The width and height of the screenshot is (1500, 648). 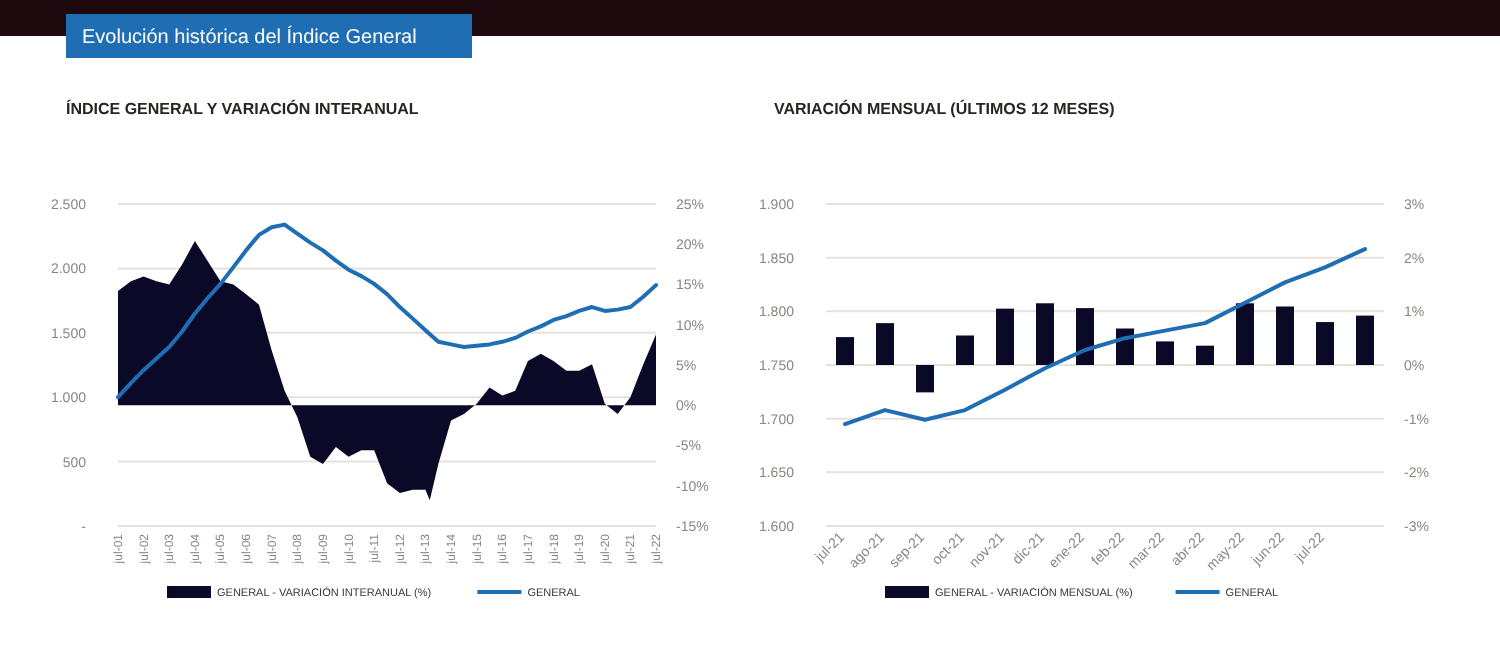 What do you see at coordinates (242, 108) in the screenshot?
I see `chart-title: ÍNDICE GENERAL Y VARIACIÓN INTERANUAL` at bounding box center [242, 108].